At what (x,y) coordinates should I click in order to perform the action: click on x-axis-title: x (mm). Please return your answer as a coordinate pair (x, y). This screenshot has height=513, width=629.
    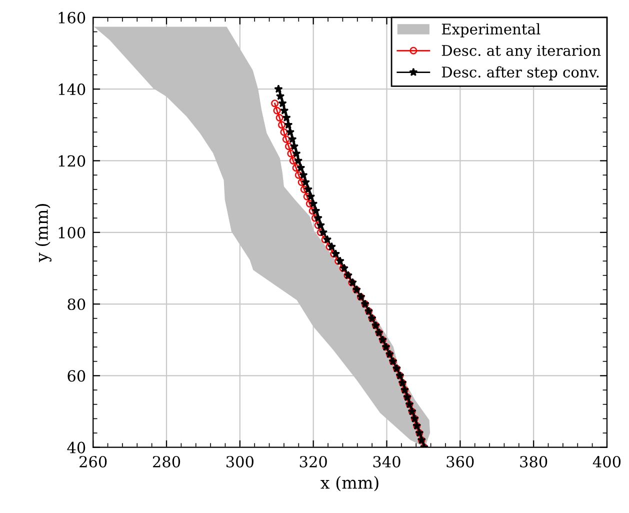
    Looking at the image, I should click on (349, 484).